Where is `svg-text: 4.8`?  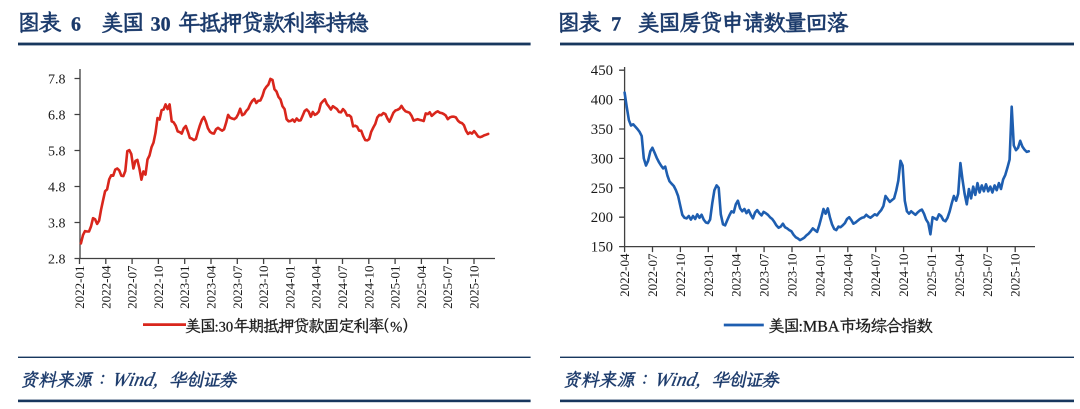 svg-text: 4.8 is located at coordinates (57, 188).